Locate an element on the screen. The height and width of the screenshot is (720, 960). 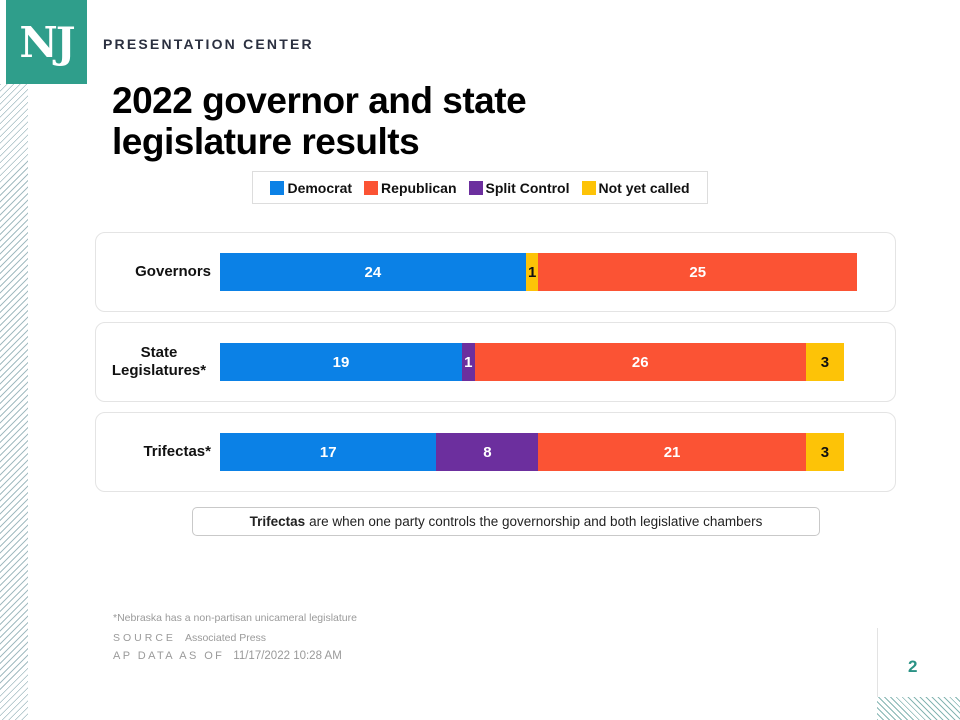
as-of-value: 11/17/2022 10:28 AM is located at coordinates (287, 656).